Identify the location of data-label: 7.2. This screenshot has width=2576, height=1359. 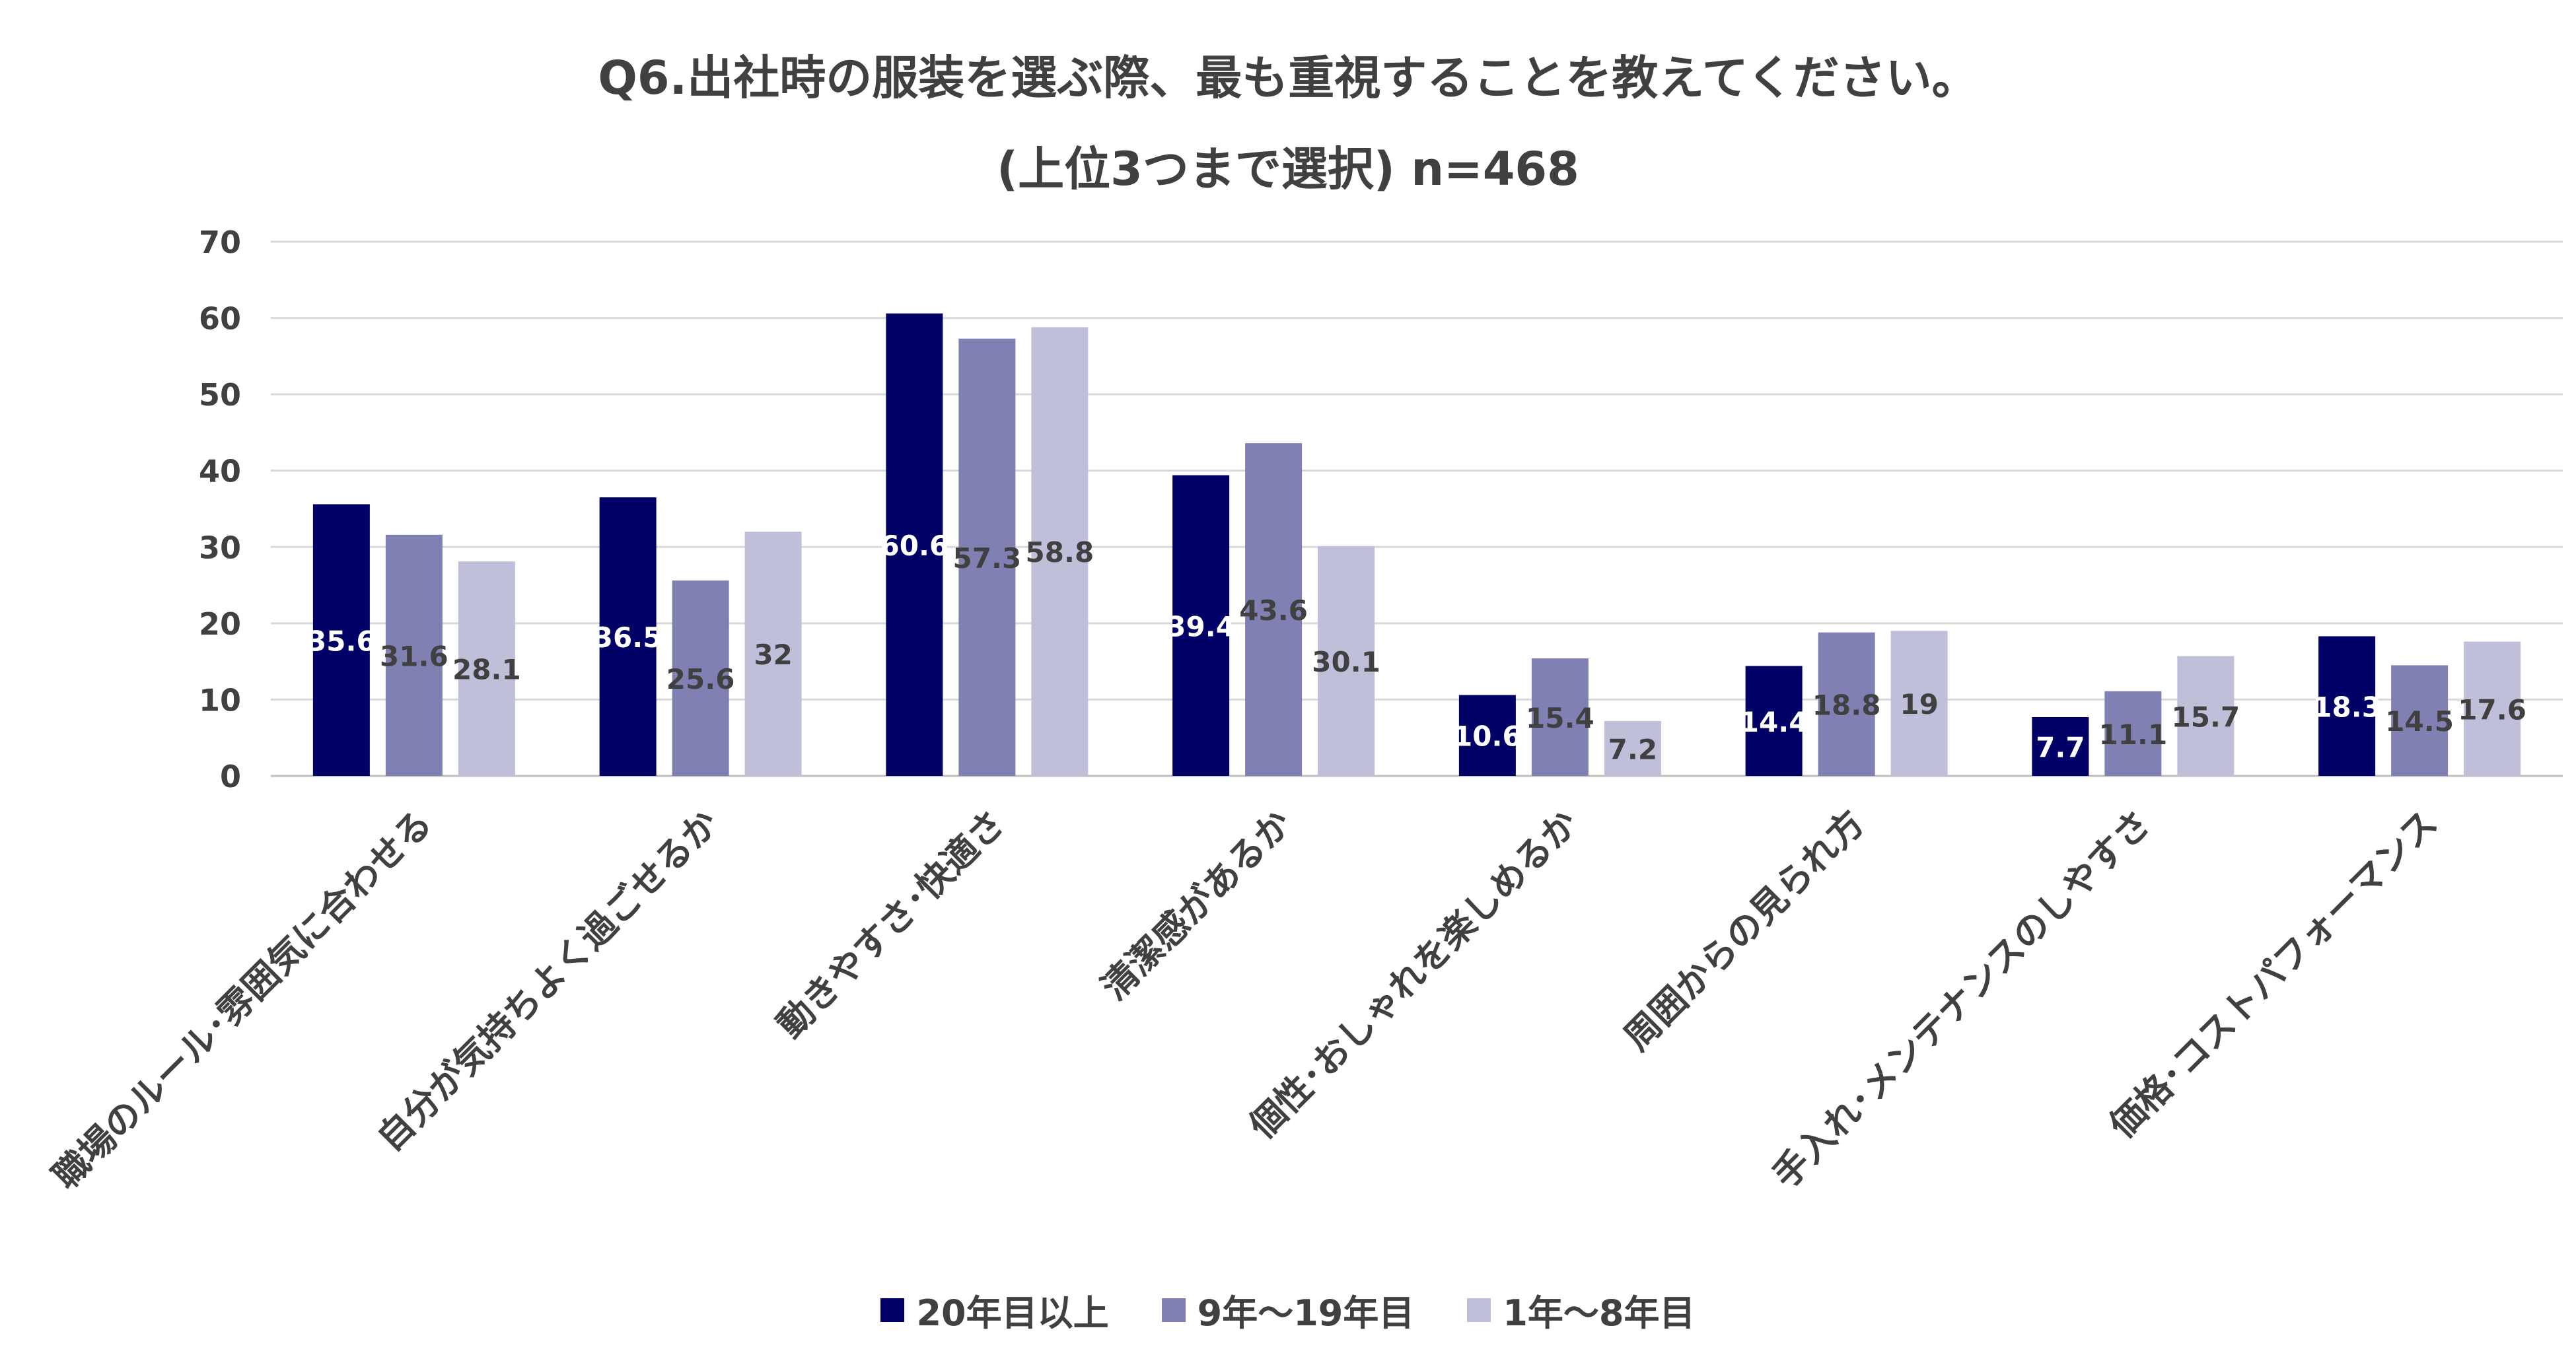
(1632, 749).